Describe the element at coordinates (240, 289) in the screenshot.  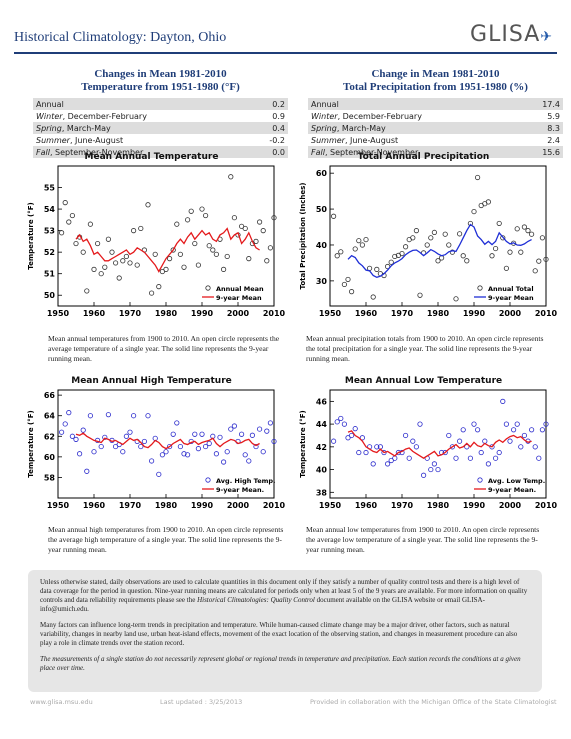
I see `legend-label-annual: Annual Mean` at that location.